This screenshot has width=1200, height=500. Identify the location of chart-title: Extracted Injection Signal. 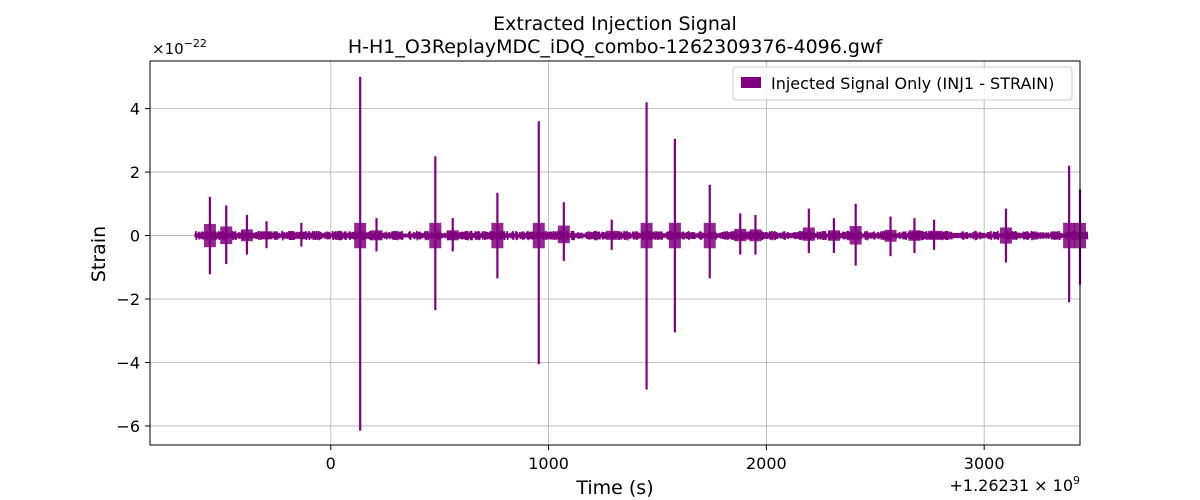
(615, 24).